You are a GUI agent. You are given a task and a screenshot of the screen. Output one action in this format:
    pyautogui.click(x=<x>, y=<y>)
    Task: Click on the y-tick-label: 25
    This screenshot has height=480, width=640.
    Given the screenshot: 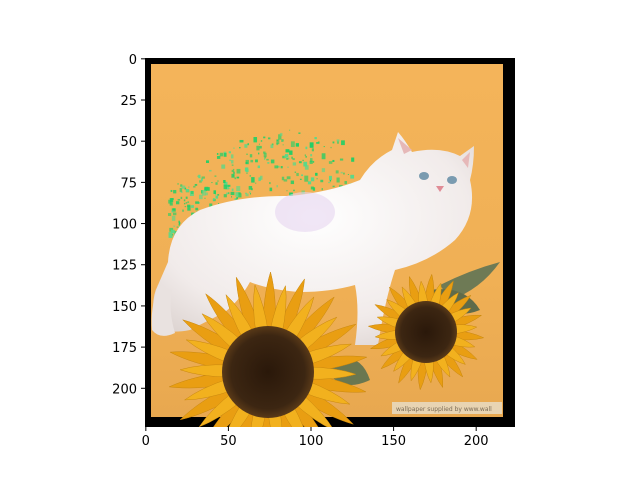 What is the action you would take?
    pyautogui.click(x=128, y=101)
    